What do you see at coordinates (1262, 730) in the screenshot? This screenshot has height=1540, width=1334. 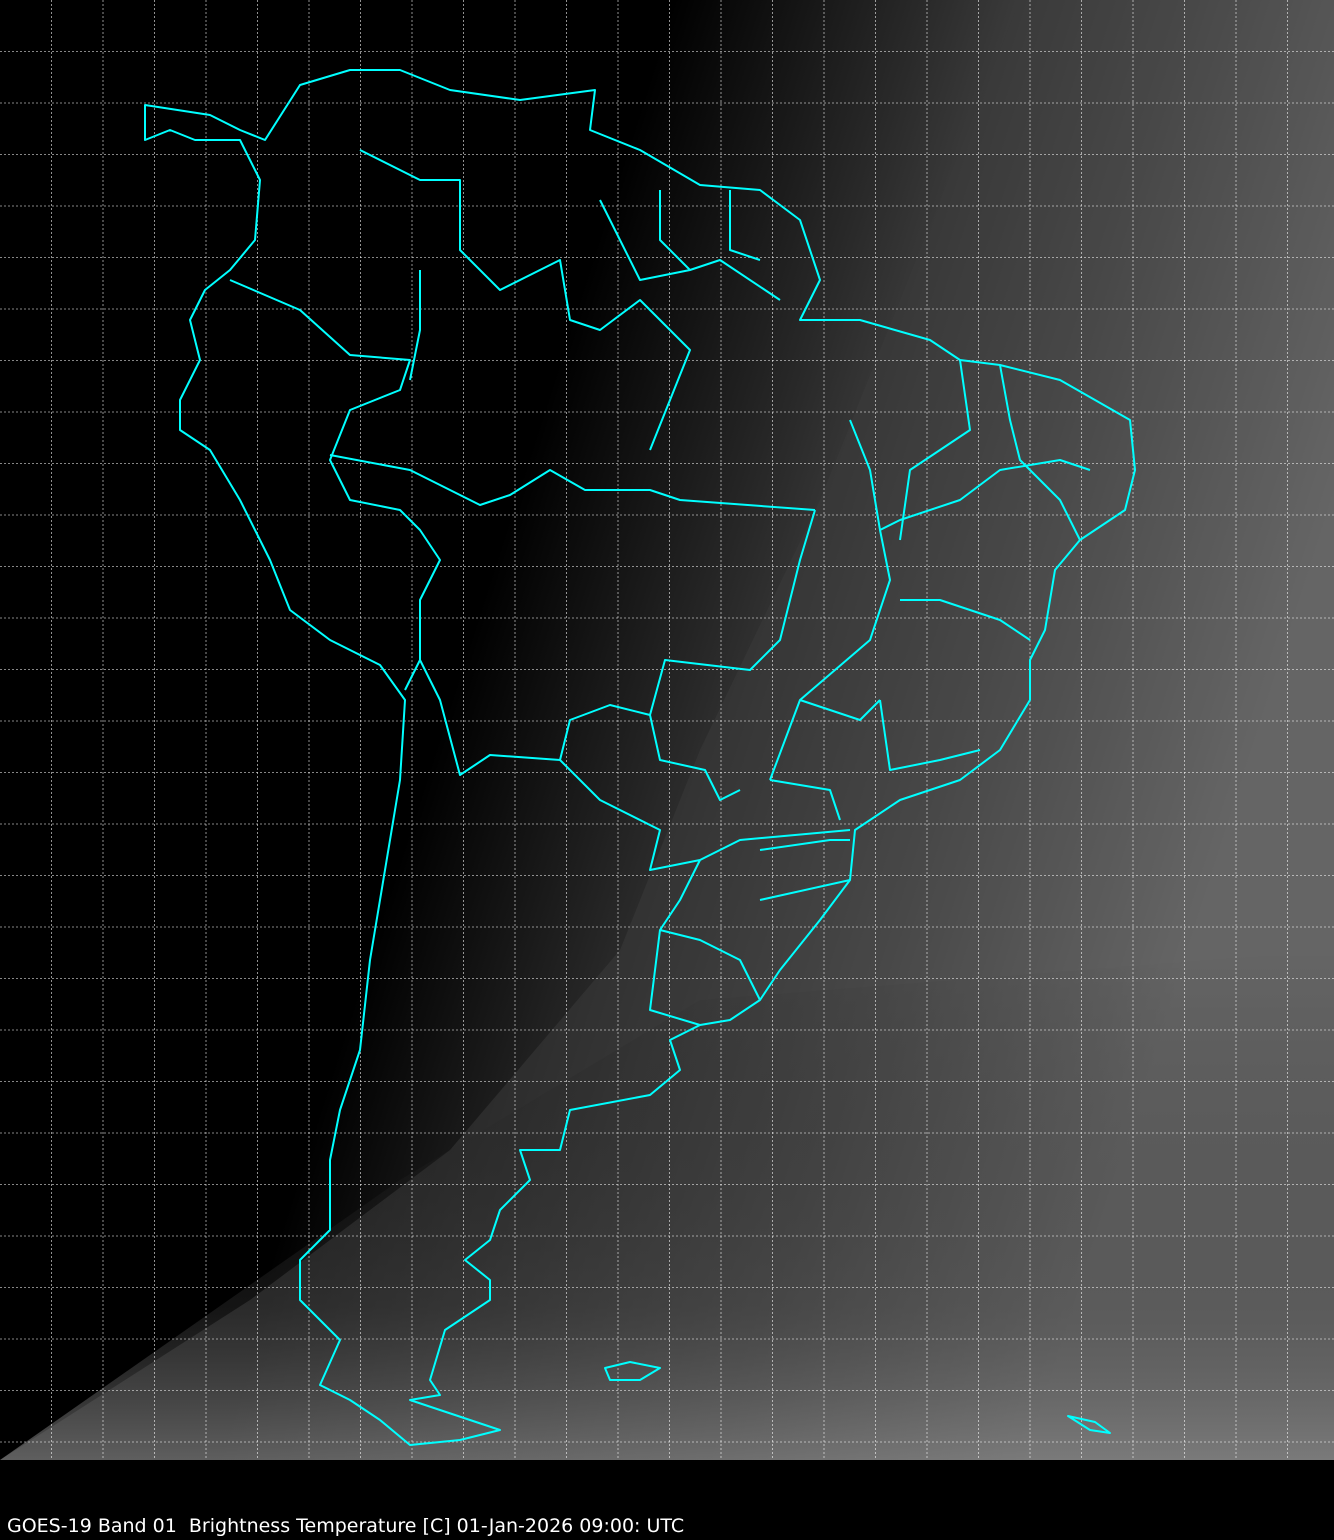 I see `sun-glint` at bounding box center [1262, 730].